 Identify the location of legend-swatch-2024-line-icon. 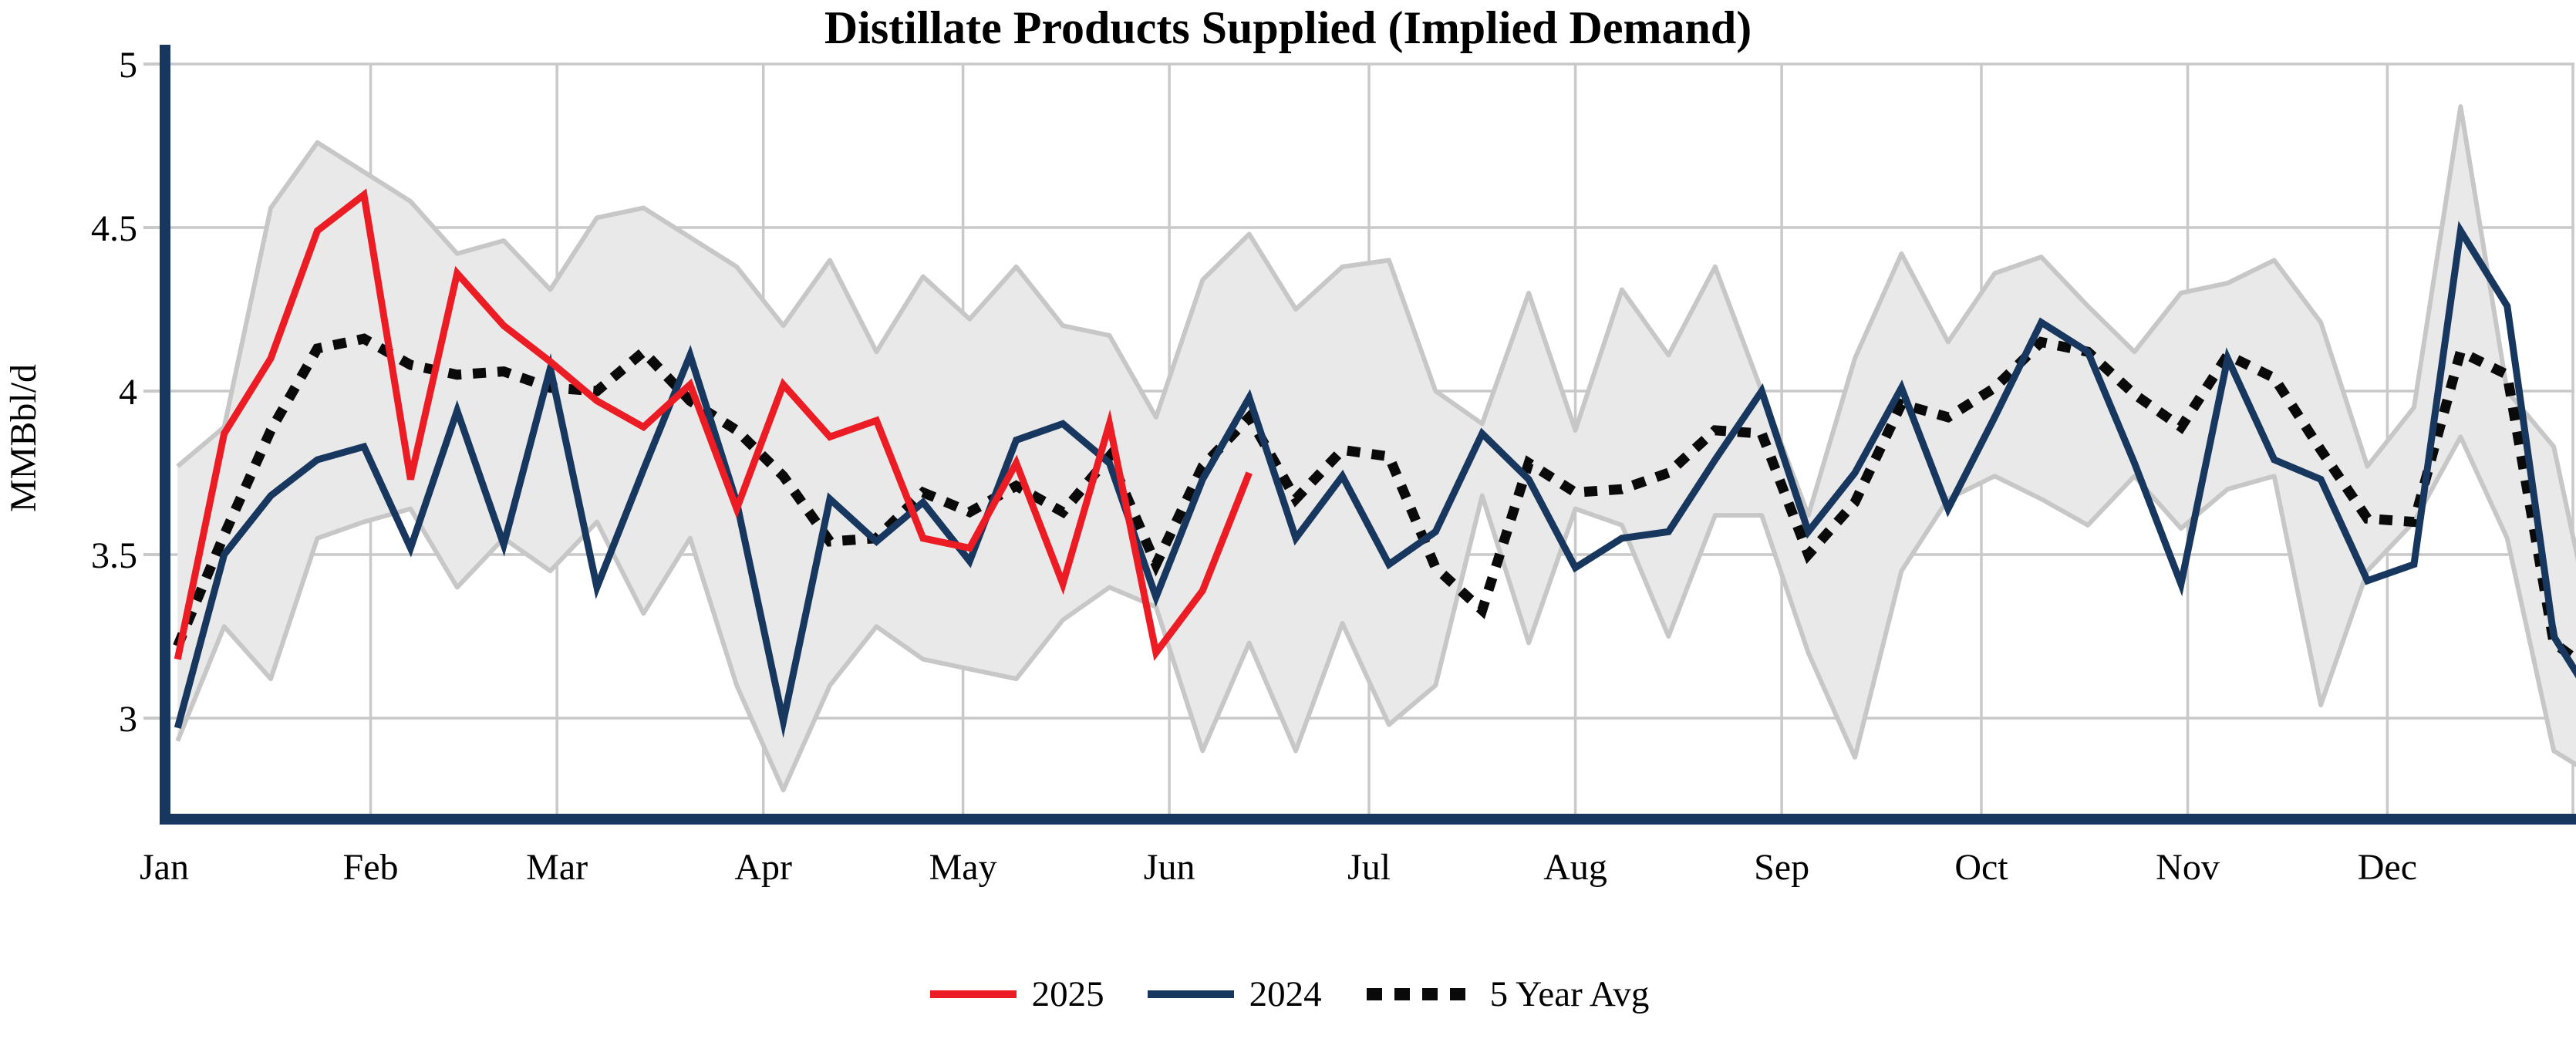
(1190, 994).